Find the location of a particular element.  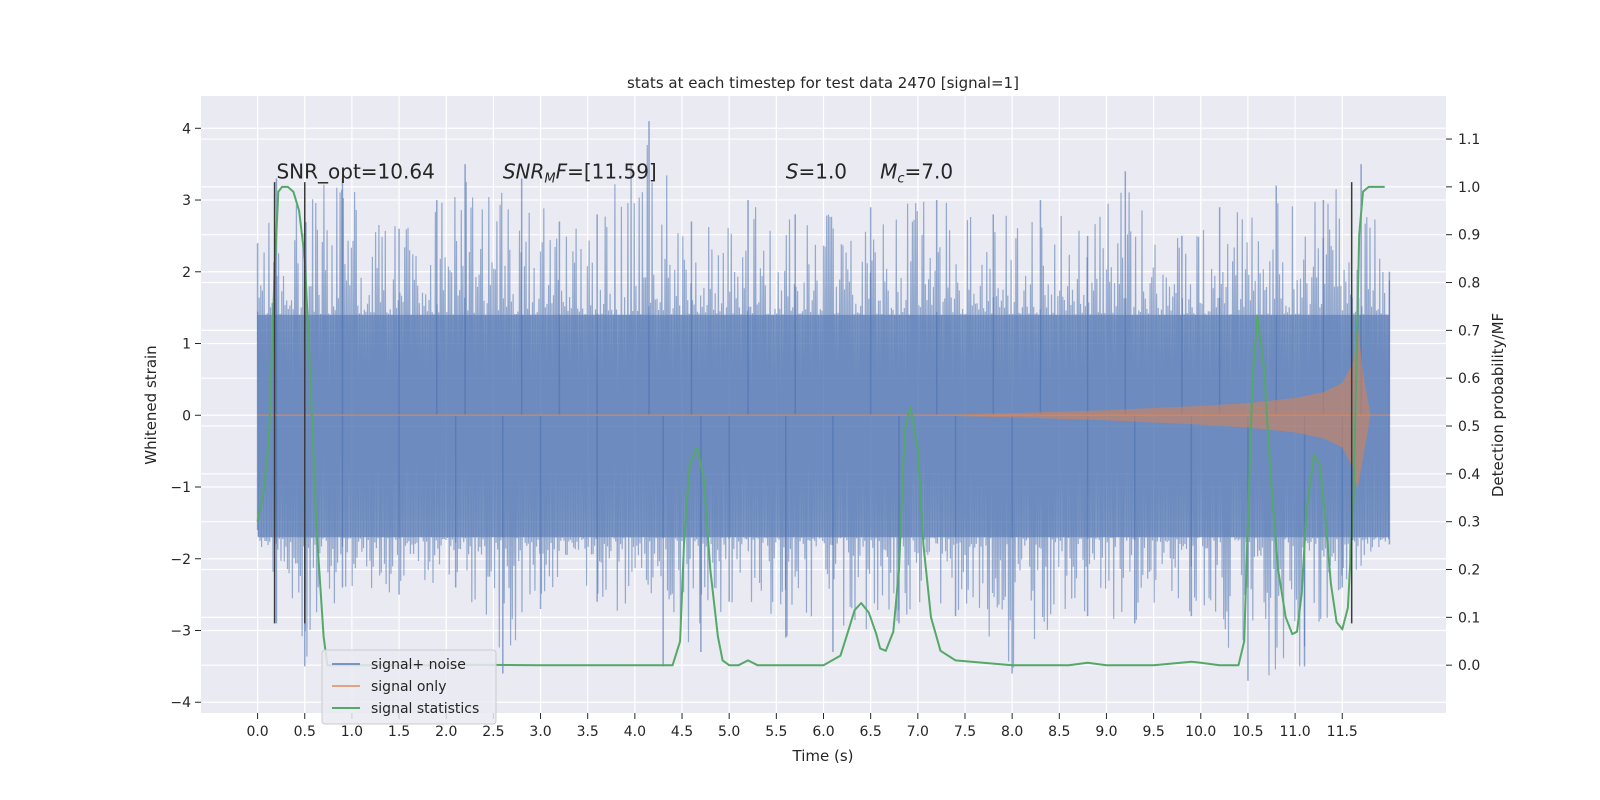

x-tick-label: 4.0 is located at coordinates (635, 732).